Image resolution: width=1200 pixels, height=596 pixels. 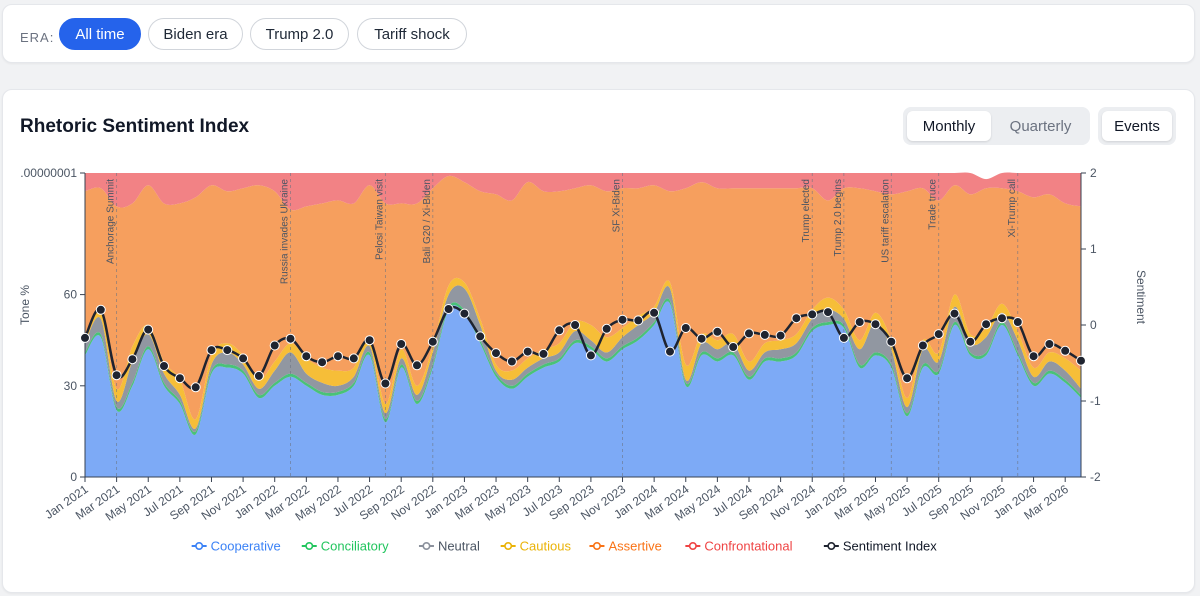 I want to click on era-all-time-button: All time, so click(x=100, y=34).